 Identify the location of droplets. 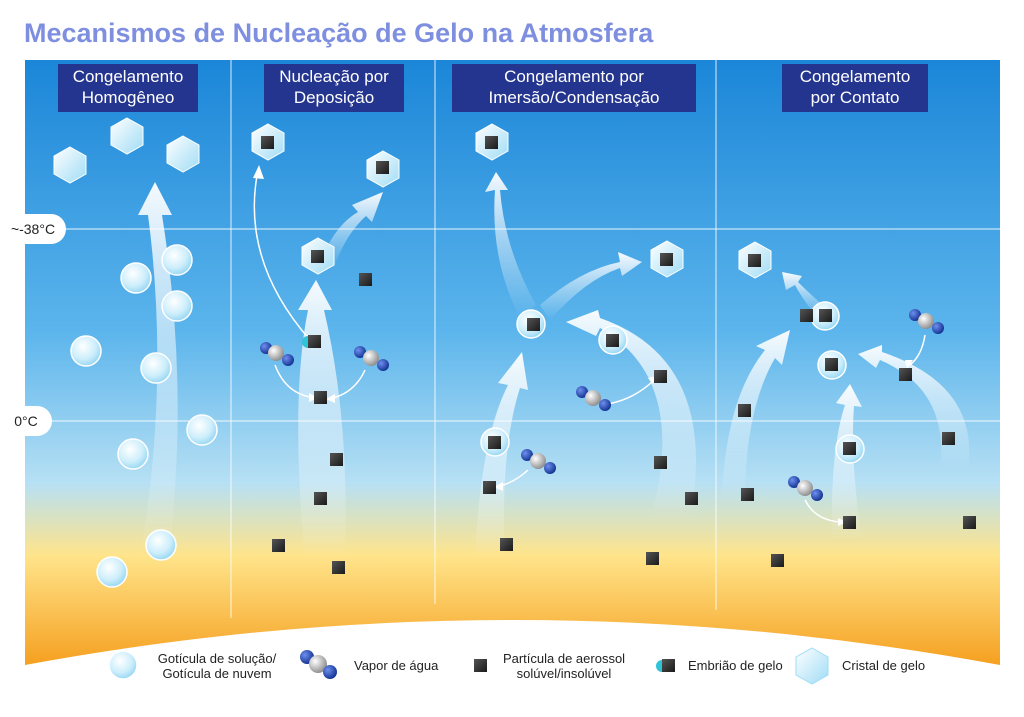
(144, 416).